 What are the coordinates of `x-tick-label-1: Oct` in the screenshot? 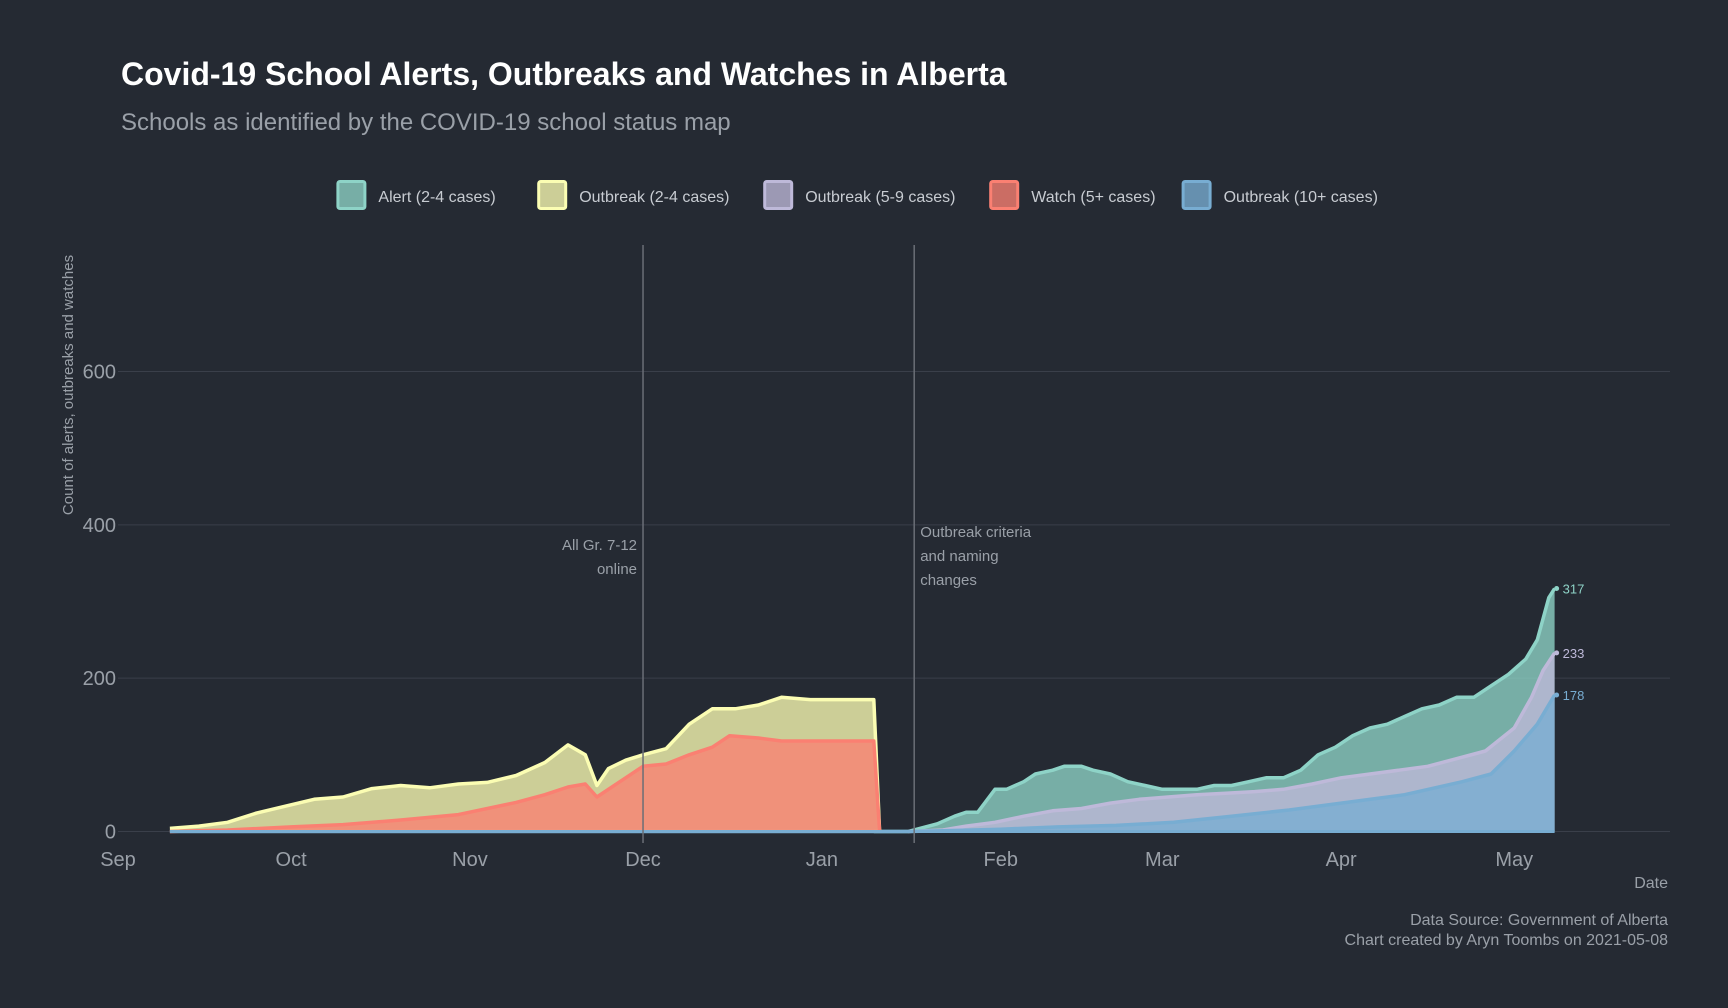 It's located at (292, 860).